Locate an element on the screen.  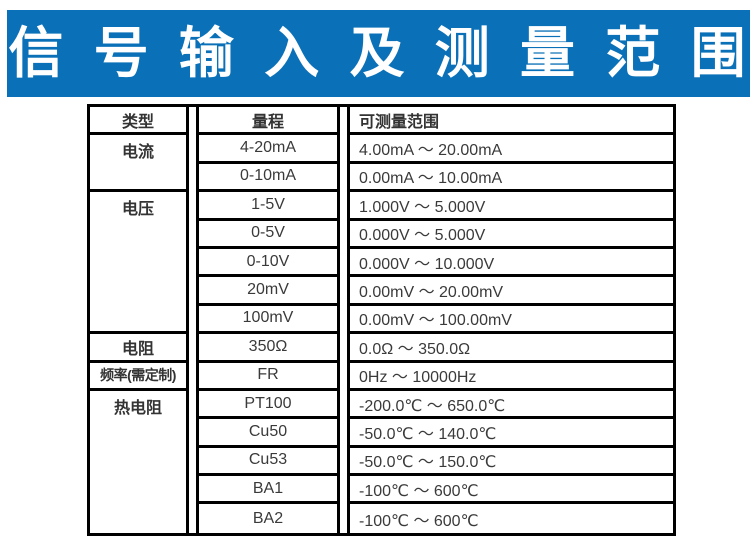
range-cell: 100mV is located at coordinates (268, 320).